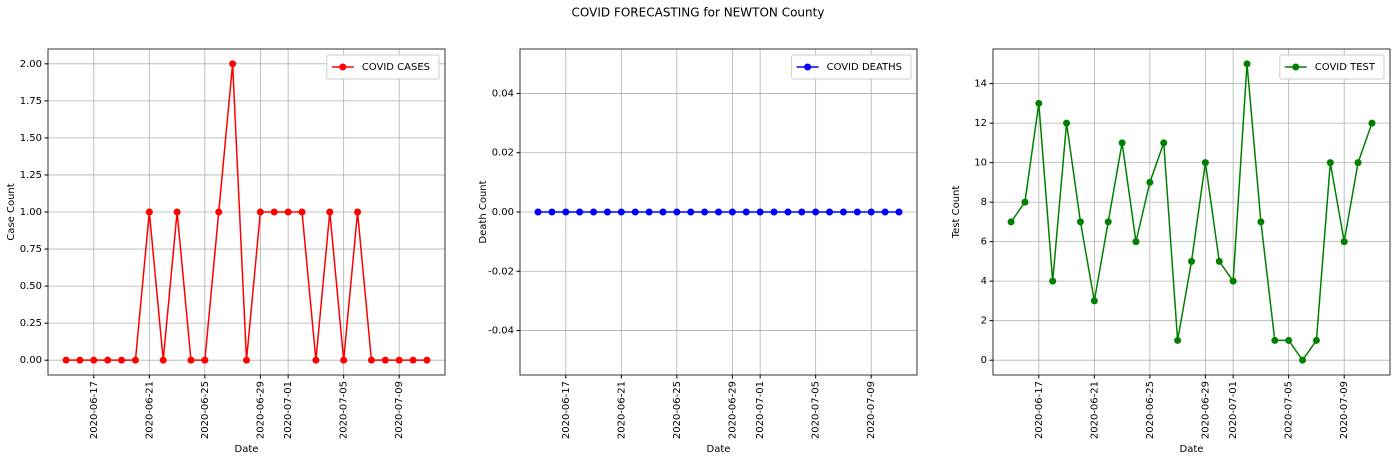 The image size is (1396, 462). What do you see at coordinates (31, 64) in the screenshot?
I see `y-tick-label: 2.00` at bounding box center [31, 64].